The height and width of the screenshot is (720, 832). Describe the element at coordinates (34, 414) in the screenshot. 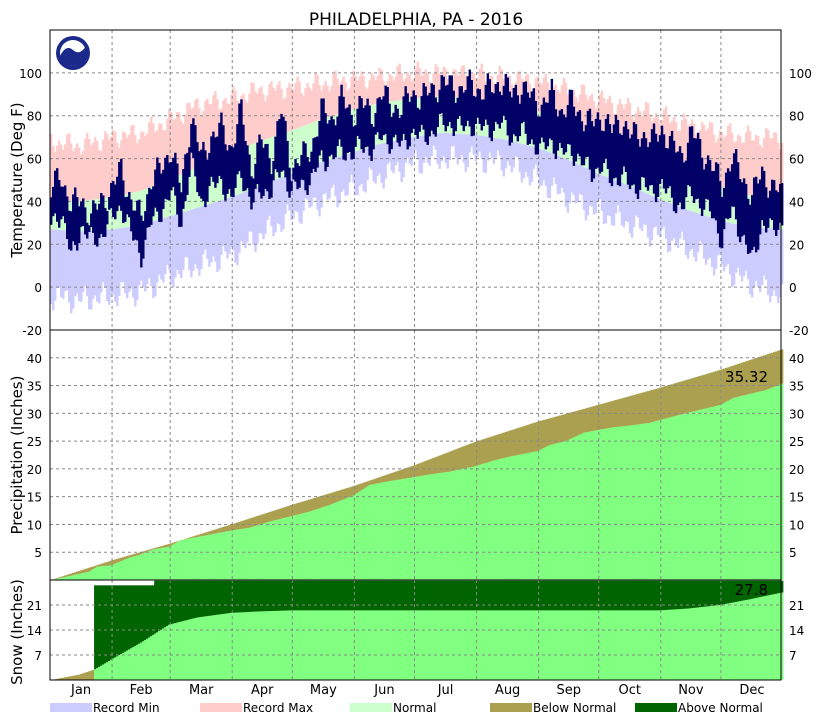

I see `y-tick-label-left: 30` at that location.